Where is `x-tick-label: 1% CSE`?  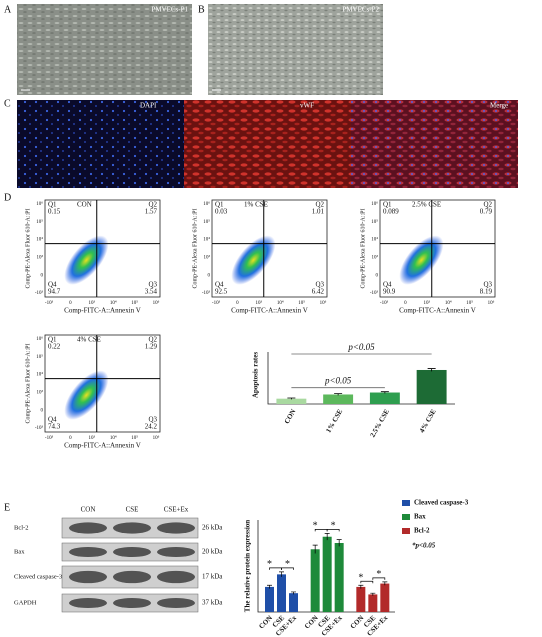 x-tick-label: 1% CSE is located at coordinates (334, 421).